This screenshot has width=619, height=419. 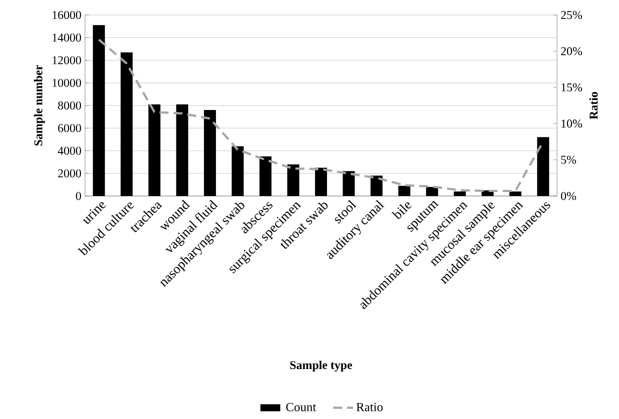 What do you see at coordinates (571, 15) in the screenshot?
I see `y2-tick-label: 25%` at bounding box center [571, 15].